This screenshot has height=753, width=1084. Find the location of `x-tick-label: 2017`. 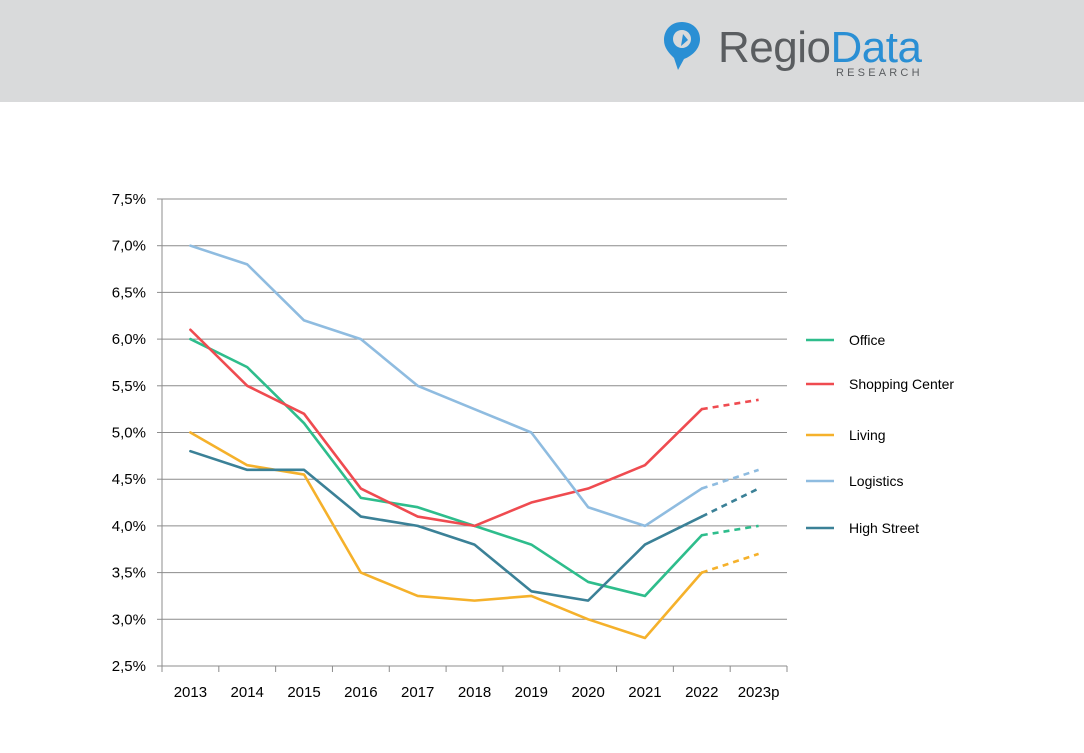

x-tick-label: 2017 is located at coordinates (417, 692).